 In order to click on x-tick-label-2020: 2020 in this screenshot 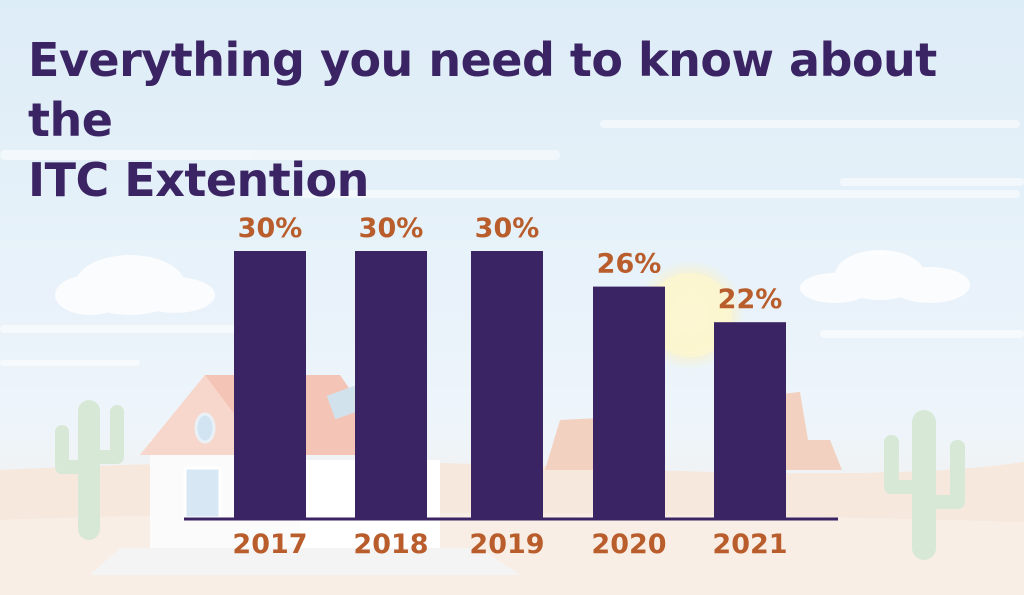, I will do `click(628, 544)`.